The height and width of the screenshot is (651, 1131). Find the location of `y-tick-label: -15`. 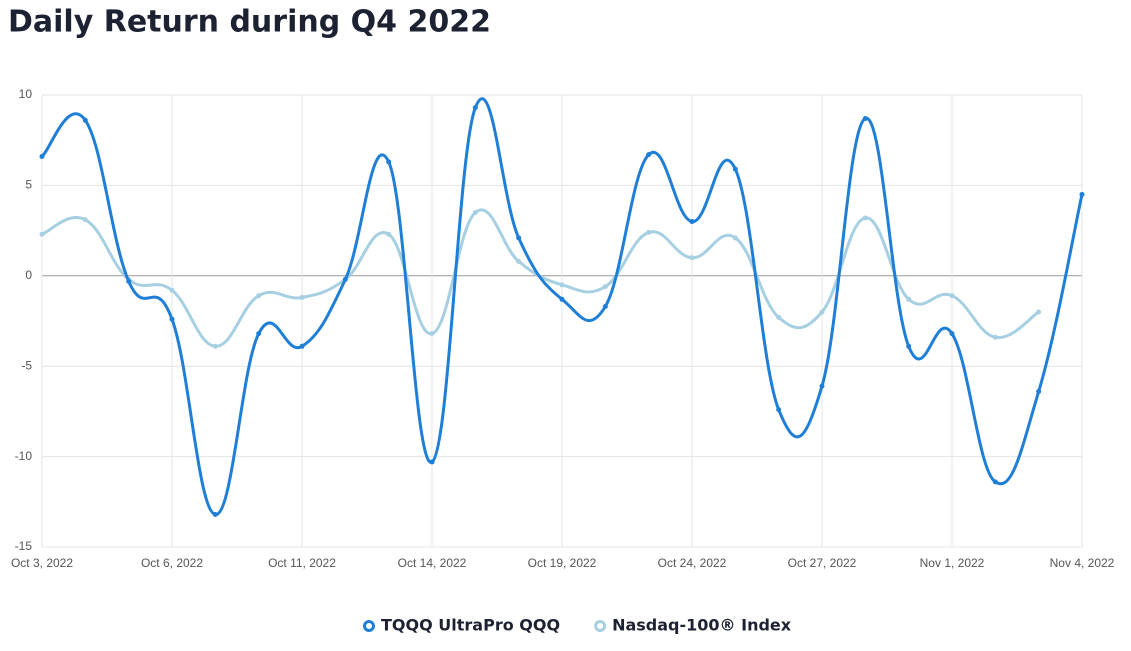

y-tick-label: -15 is located at coordinates (24, 546).